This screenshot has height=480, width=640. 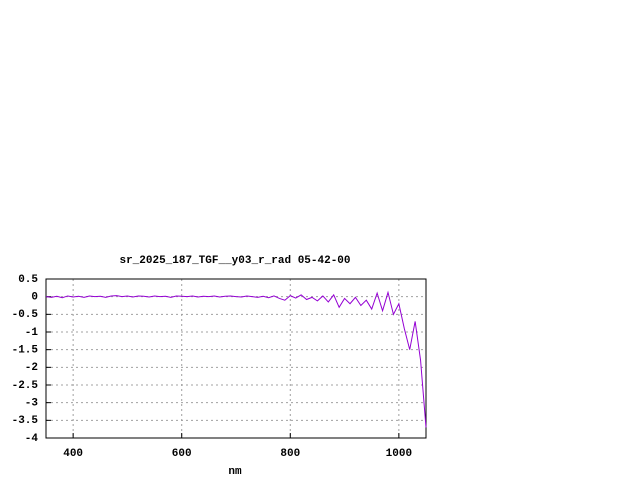 I want to click on y-tick-label: -2.5, so click(x=25, y=386).